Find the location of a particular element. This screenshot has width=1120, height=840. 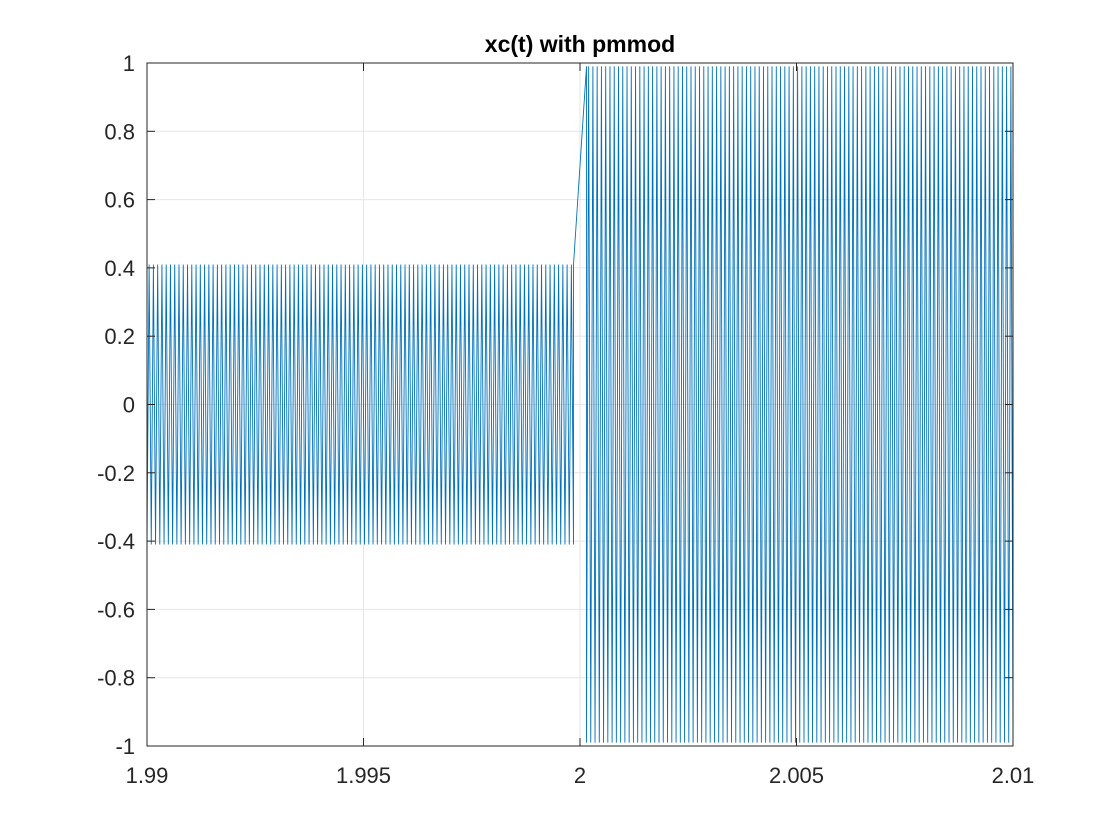

chart-title: xc(t) with pmmod is located at coordinates (580, 44).